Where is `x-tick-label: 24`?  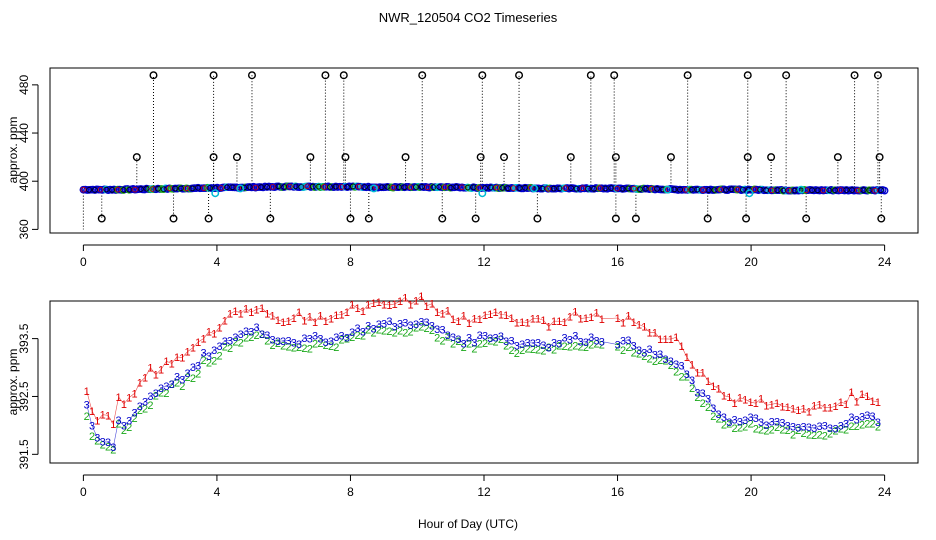
x-tick-label: 24 is located at coordinates (885, 262).